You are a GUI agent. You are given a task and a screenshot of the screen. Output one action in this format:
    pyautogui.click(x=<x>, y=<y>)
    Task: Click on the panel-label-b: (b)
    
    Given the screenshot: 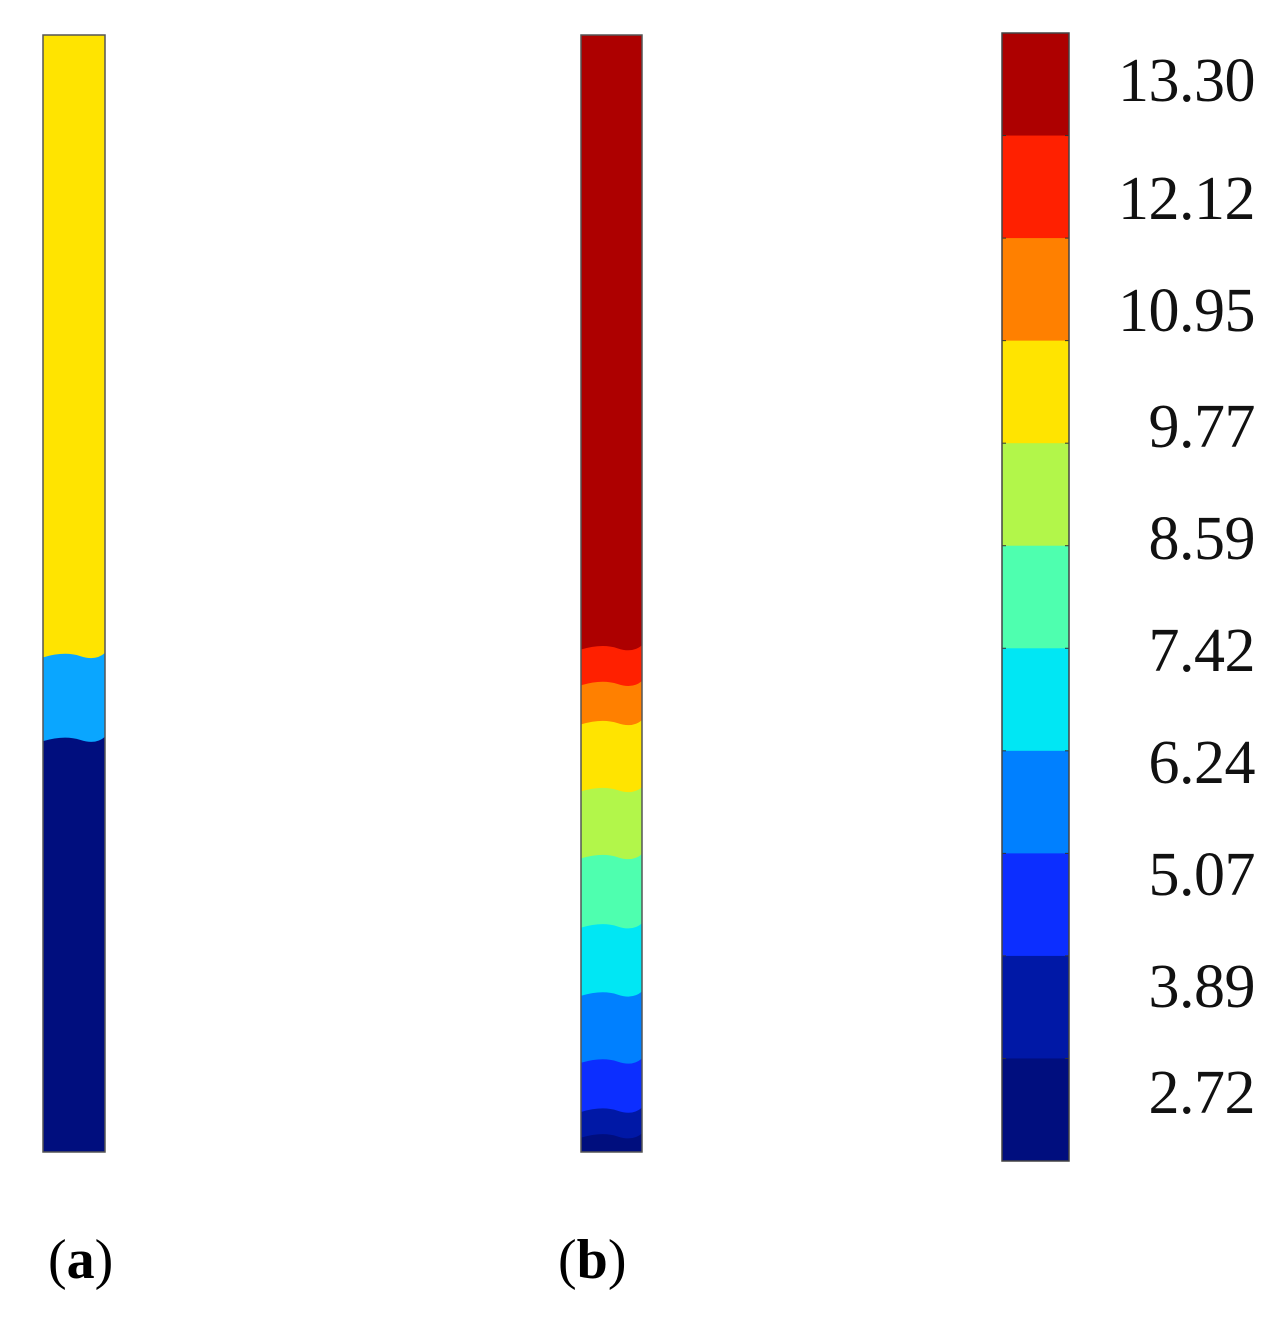 What is the action you would take?
    pyautogui.click(x=592, y=1260)
    